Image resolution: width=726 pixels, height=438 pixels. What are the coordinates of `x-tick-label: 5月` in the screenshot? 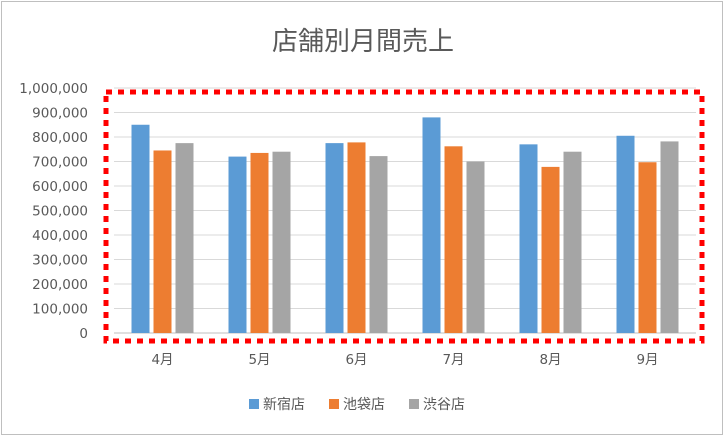 It's located at (259, 360).